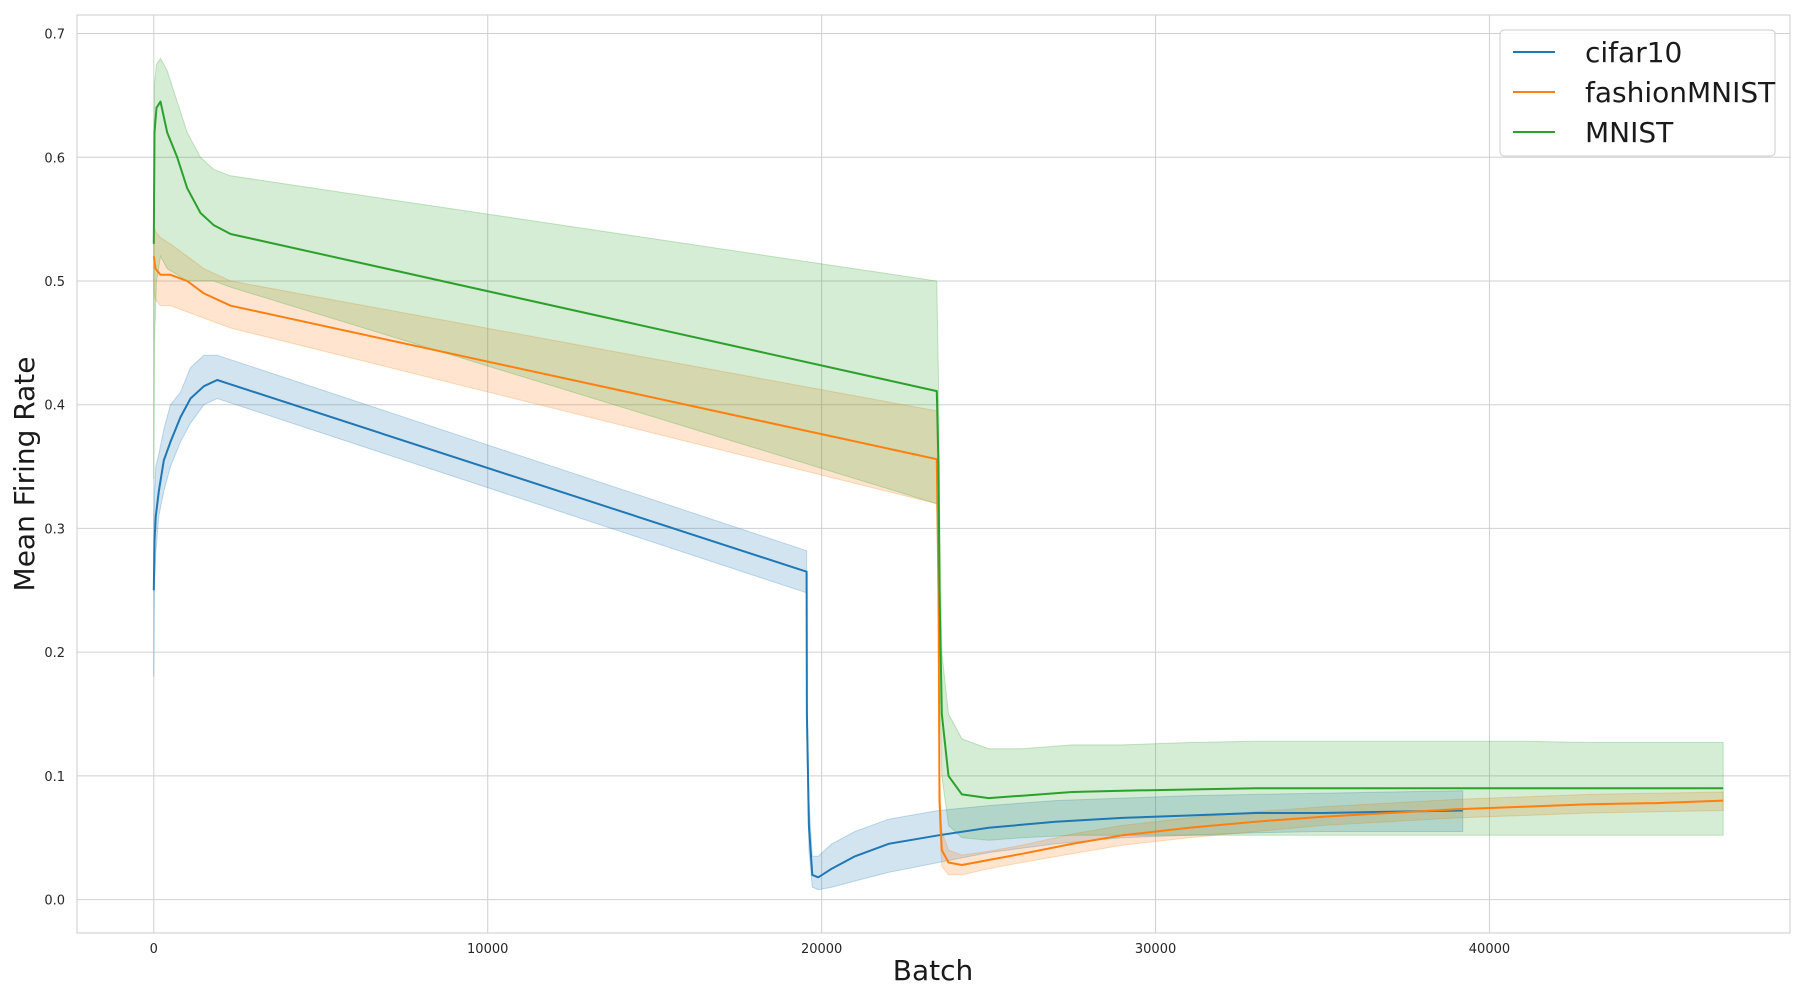 The width and height of the screenshot is (1800, 1000). What do you see at coordinates (1629, 132) in the screenshot?
I see `legend-label-MNIST: MNIST` at bounding box center [1629, 132].